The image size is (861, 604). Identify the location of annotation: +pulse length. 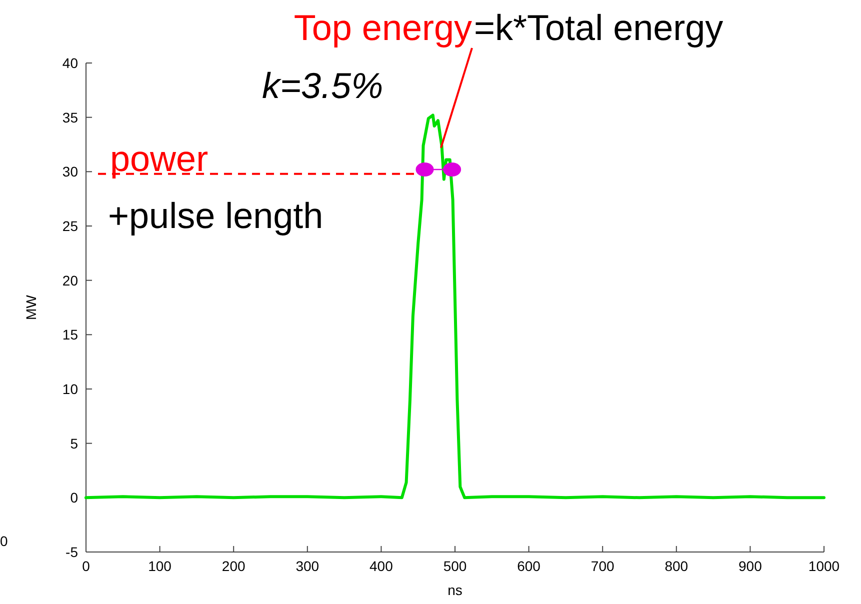
(216, 215).